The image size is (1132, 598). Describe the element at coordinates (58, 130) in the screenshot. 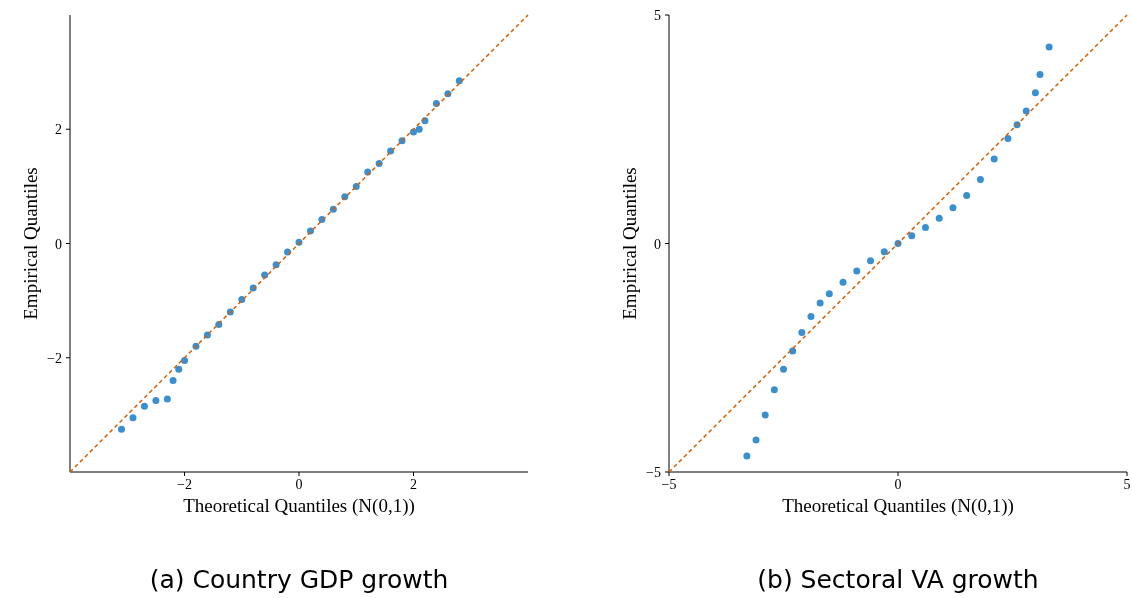

I see `y-tick-label: 2` at that location.